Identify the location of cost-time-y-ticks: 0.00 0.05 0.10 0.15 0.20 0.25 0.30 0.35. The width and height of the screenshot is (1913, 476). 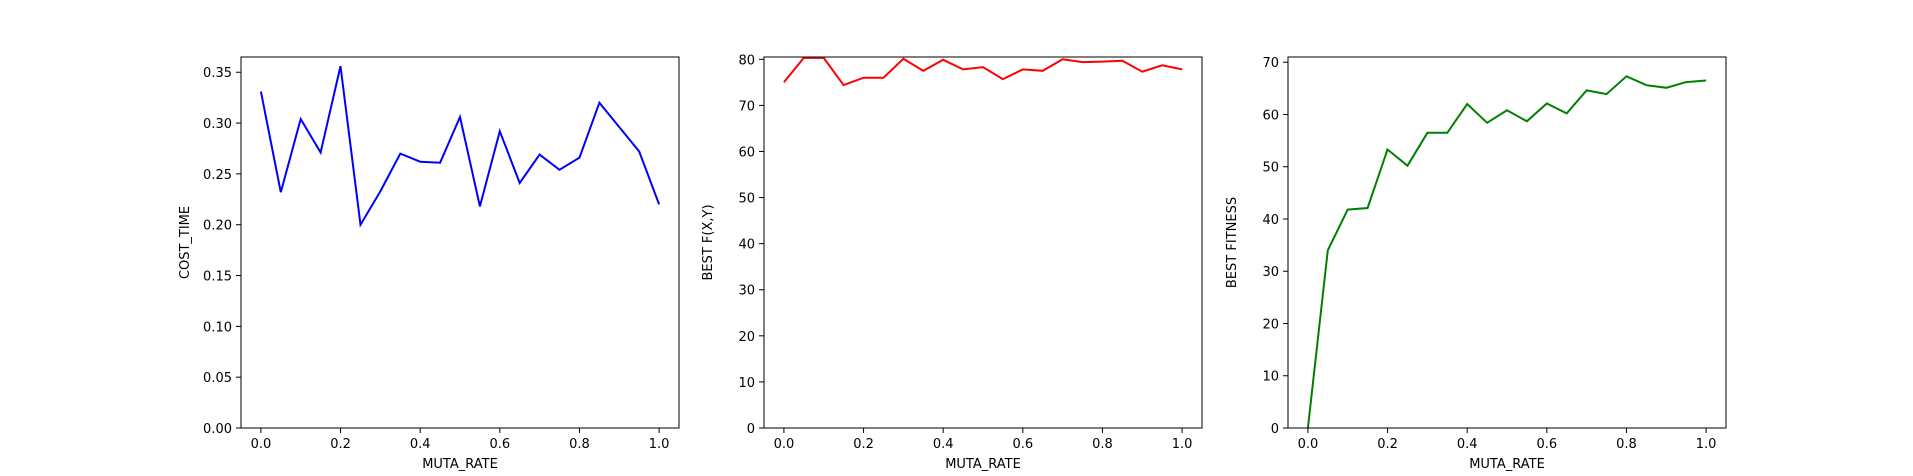
(222, 251).